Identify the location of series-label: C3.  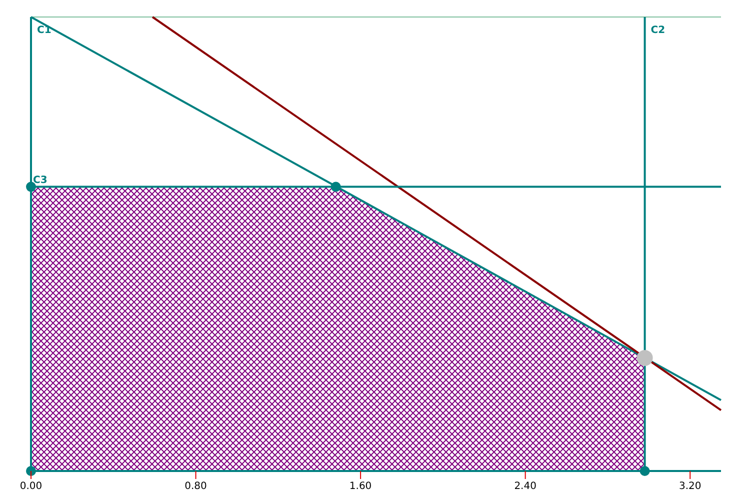
(40, 180).